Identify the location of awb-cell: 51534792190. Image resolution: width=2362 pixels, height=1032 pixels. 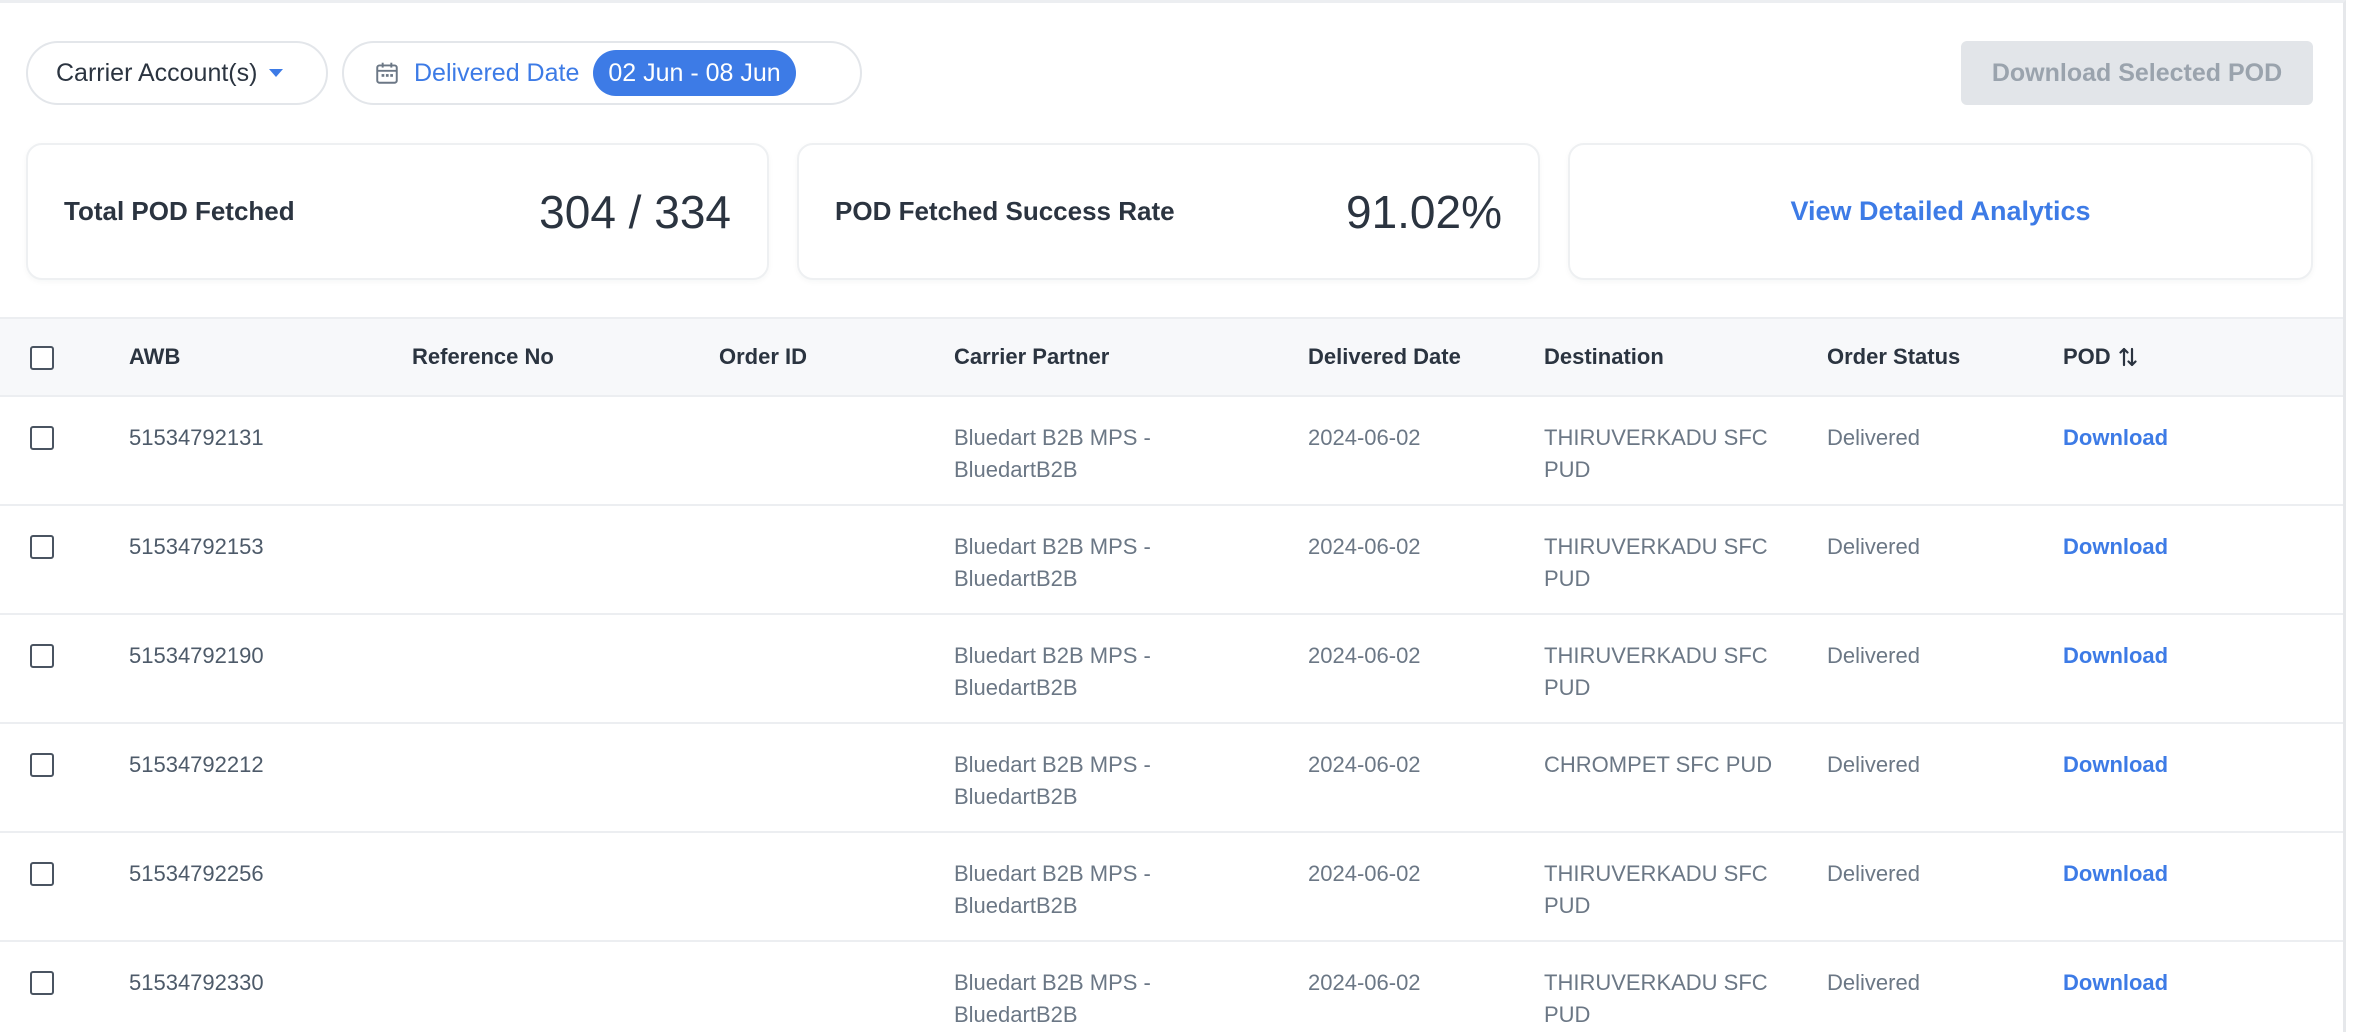
(196, 655).